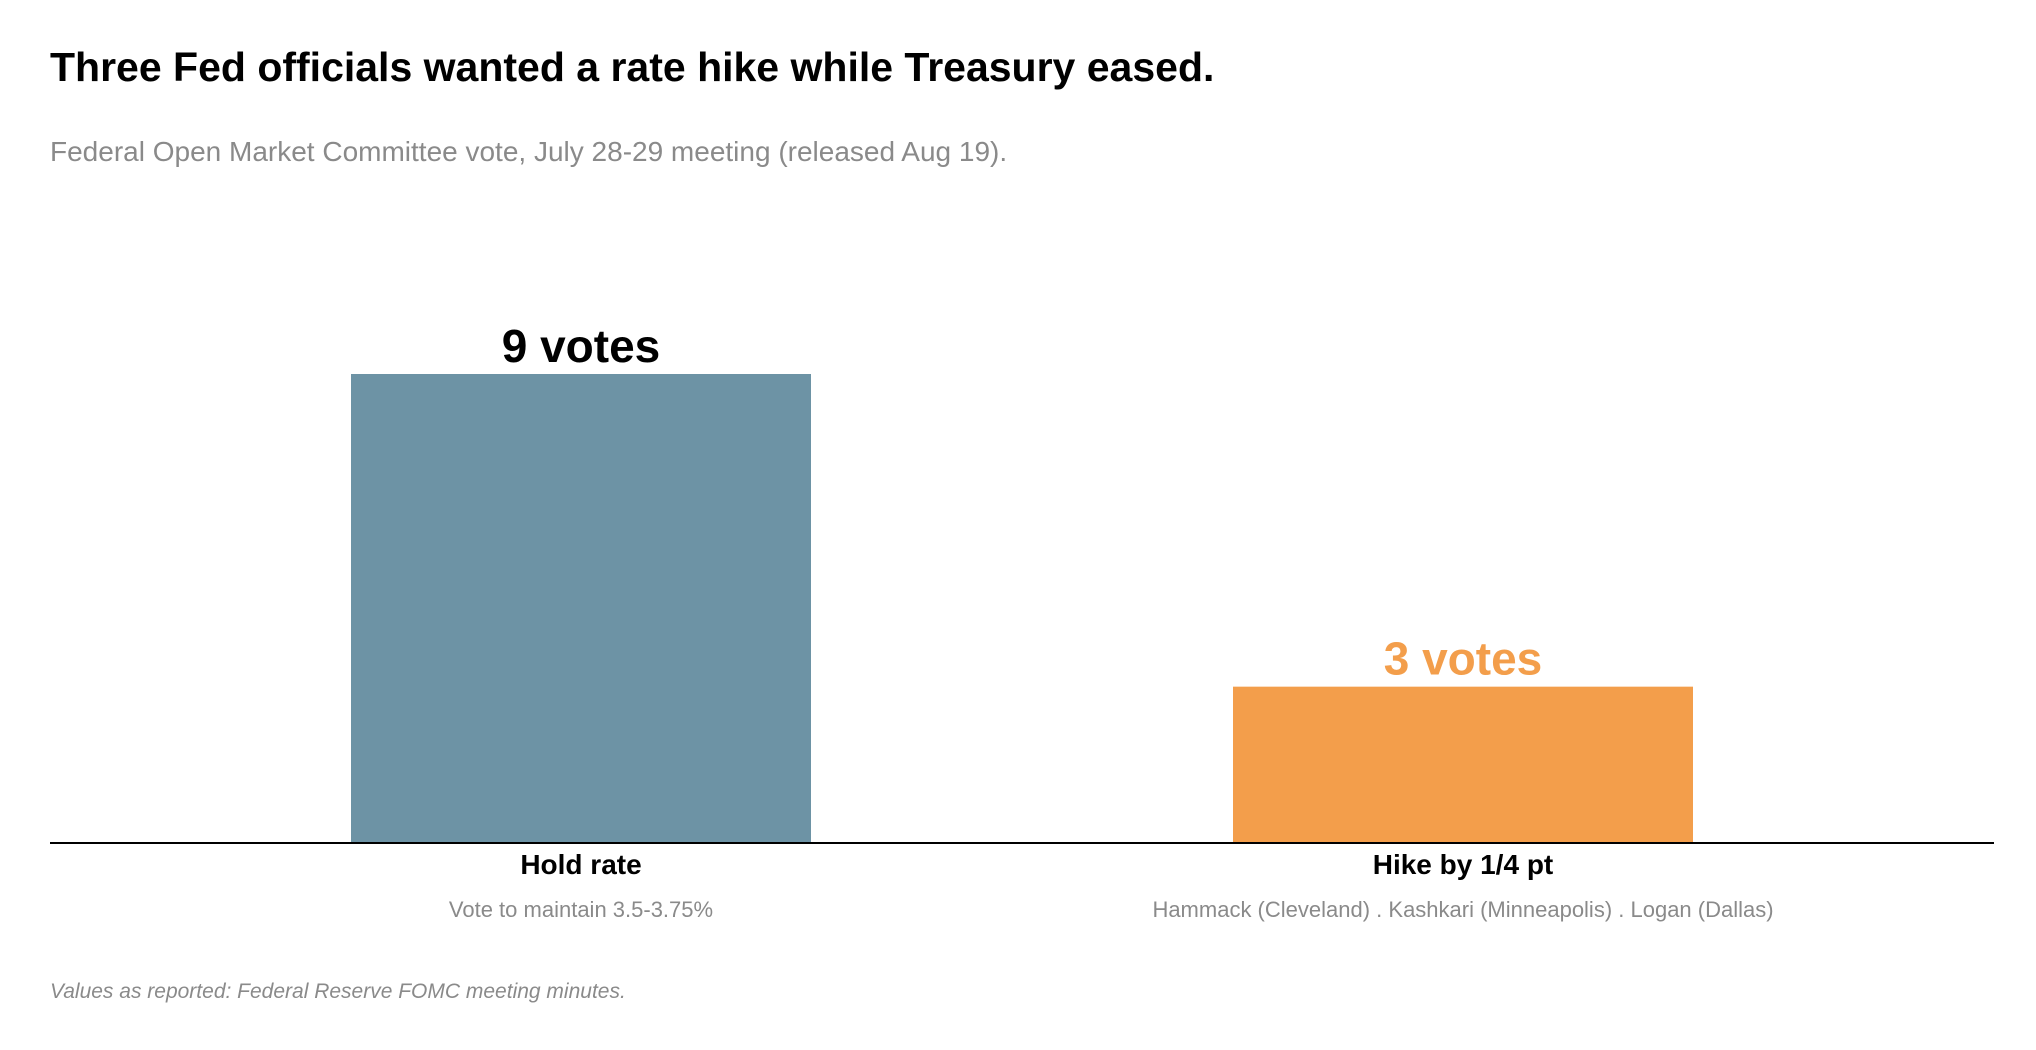  What do you see at coordinates (581, 346) in the screenshot?
I see `value-label-0: 9 votes` at bounding box center [581, 346].